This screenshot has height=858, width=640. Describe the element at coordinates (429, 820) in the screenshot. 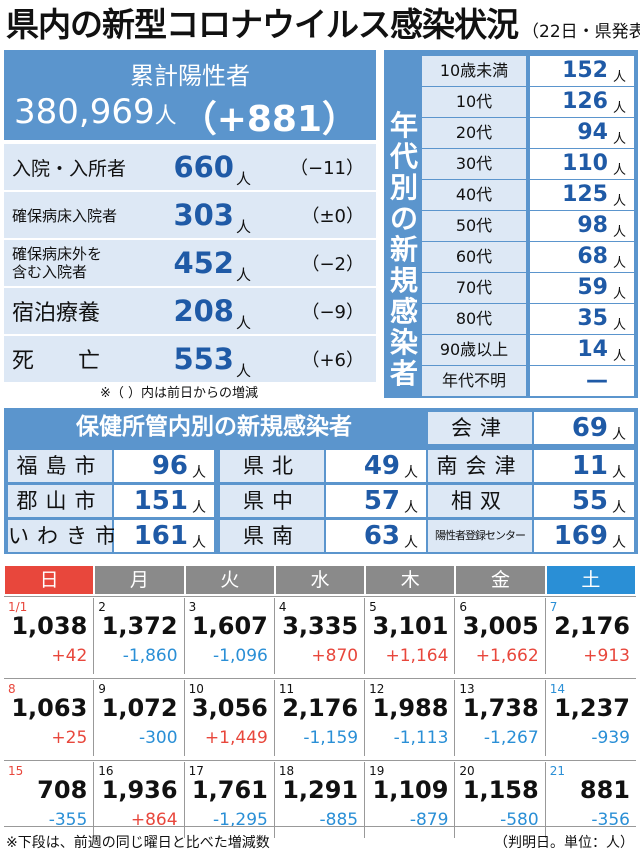

I see `day-change: -879` at that location.